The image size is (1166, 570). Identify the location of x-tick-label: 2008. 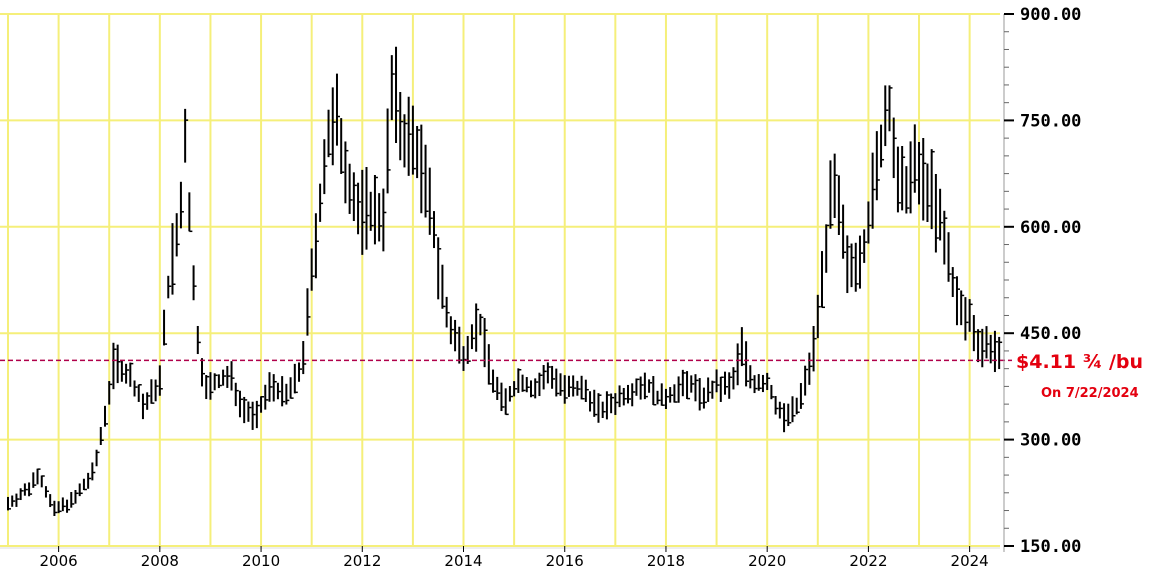
(160, 561).